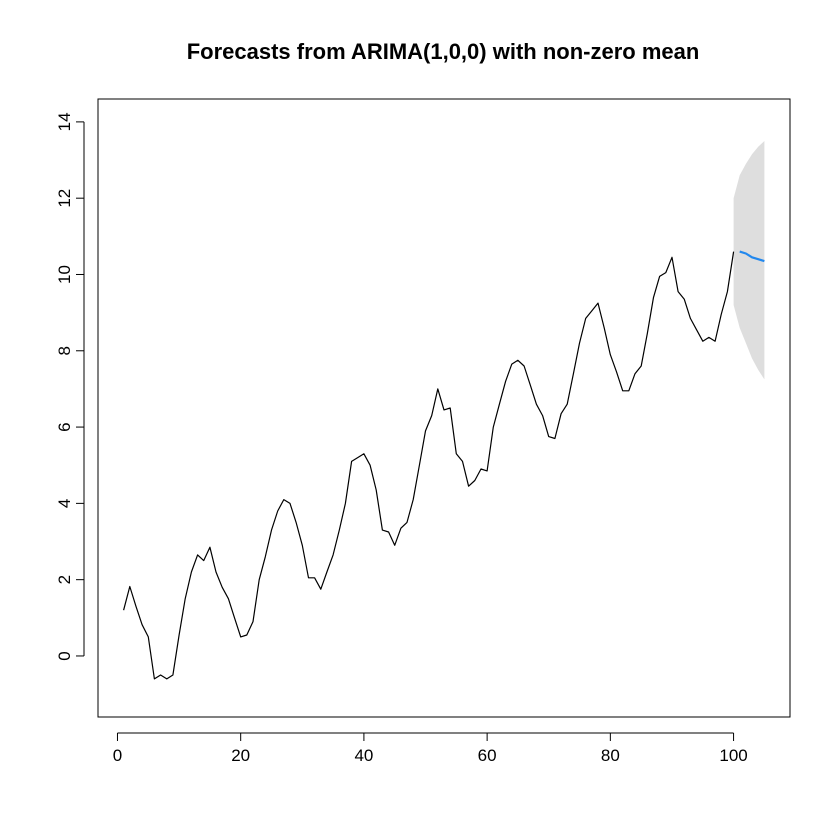  I want to click on prediction-interval-layer, so click(749, 260).